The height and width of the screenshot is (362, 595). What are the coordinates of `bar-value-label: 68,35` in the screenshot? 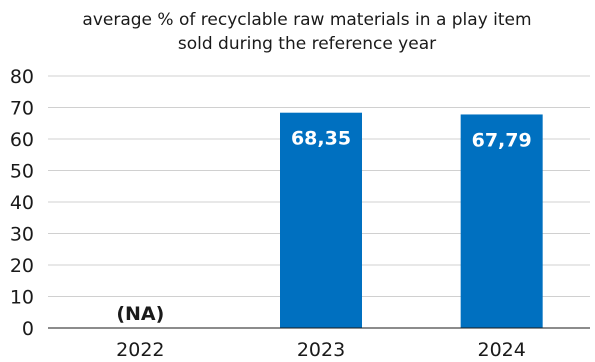 It's located at (321, 139).